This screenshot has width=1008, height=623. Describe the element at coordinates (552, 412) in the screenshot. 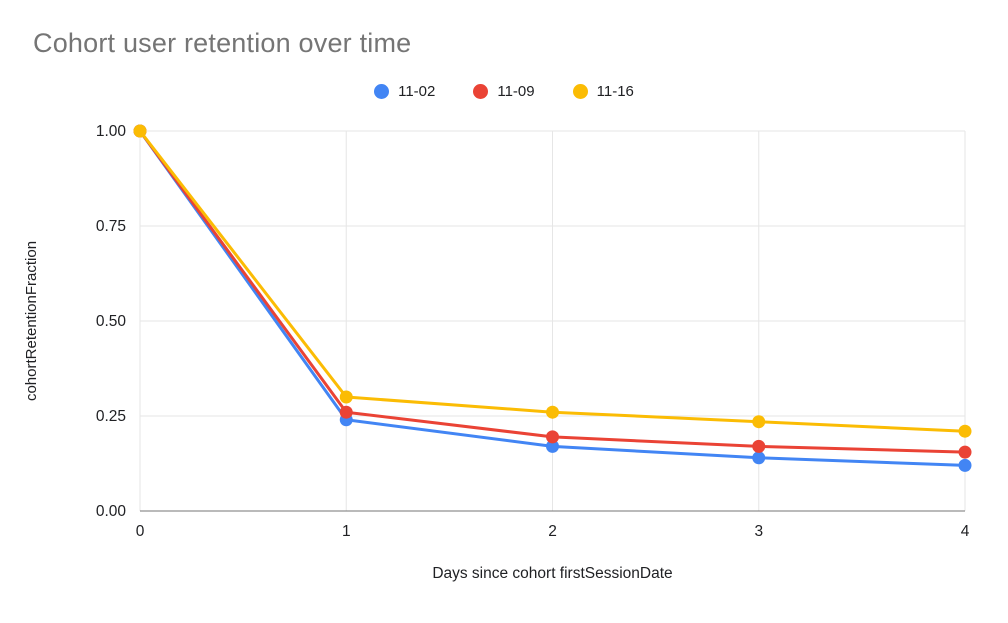

I see `data-point-11-16-day2` at that location.